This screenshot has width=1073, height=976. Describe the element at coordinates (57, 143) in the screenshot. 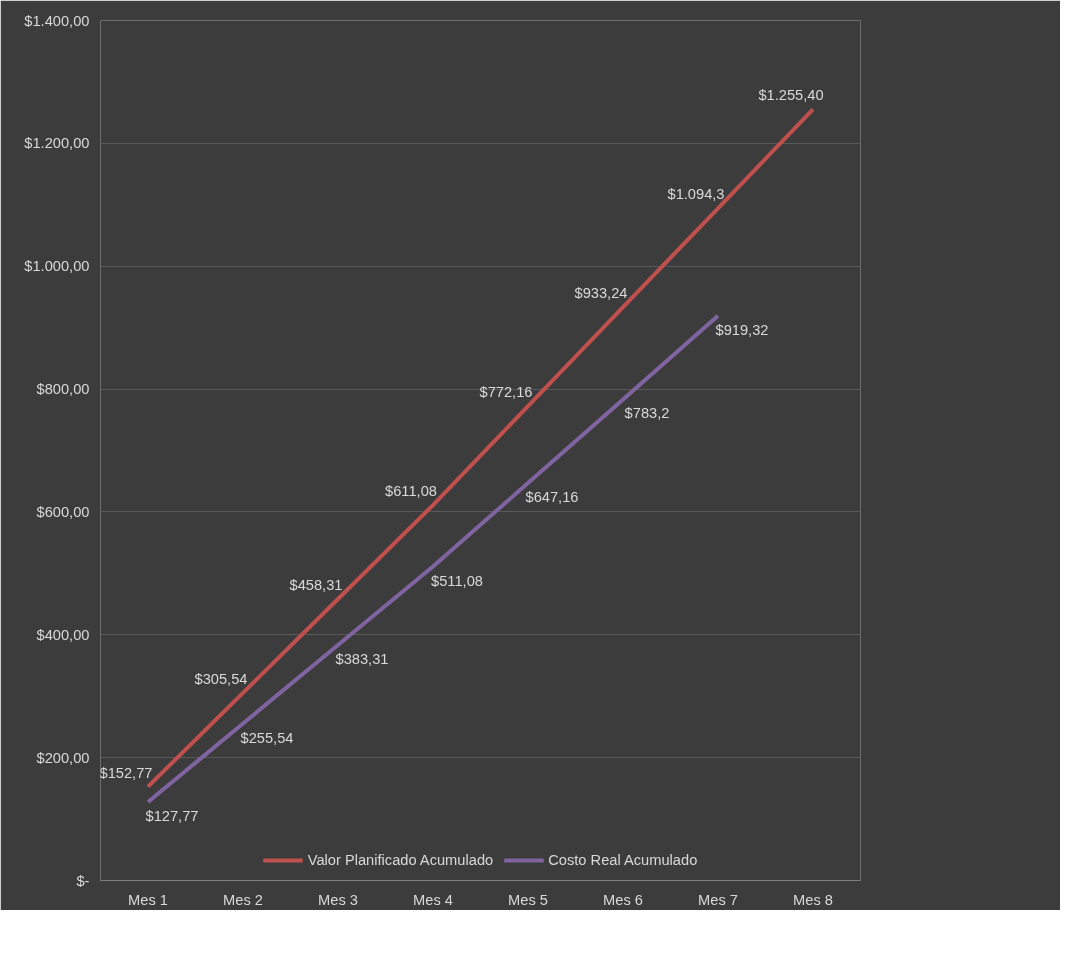

I see `y-tick-label: $1.200,00` at that location.